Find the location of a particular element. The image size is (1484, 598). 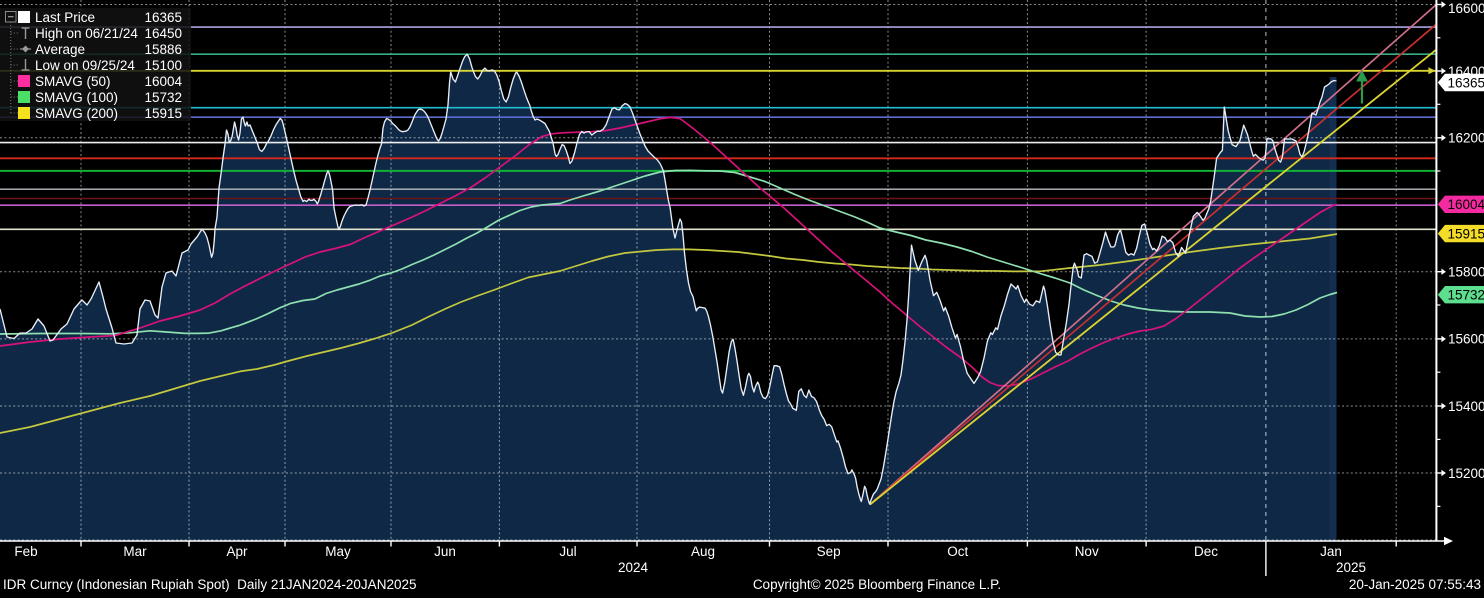

svg-text: Aug is located at coordinates (703, 551).